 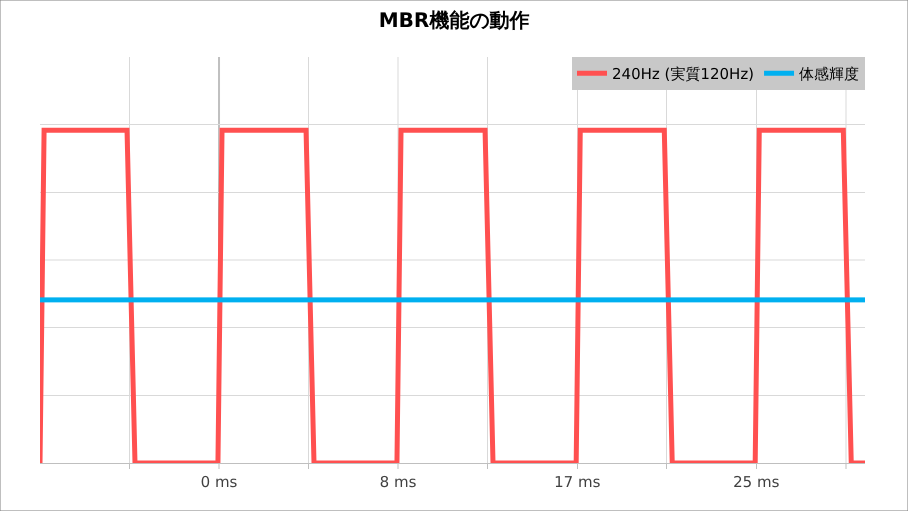 What do you see at coordinates (829, 74) in the screenshot?
I see `legend-label: 体感輝度` at bounding box center [829, 74].